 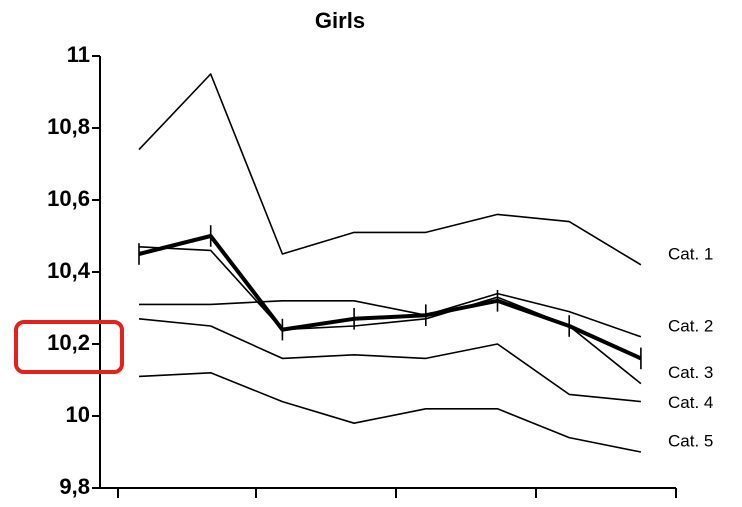 I want to click on chart-title: Girls, so click(x=340, y=20).